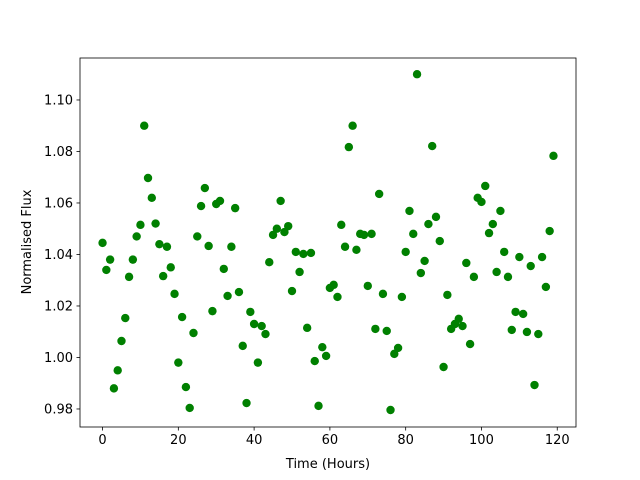  What do you see at coordinates (58, 152) in the screenshot?
I see `y-tick-label: 1.08` at bounding box center [58, 152].